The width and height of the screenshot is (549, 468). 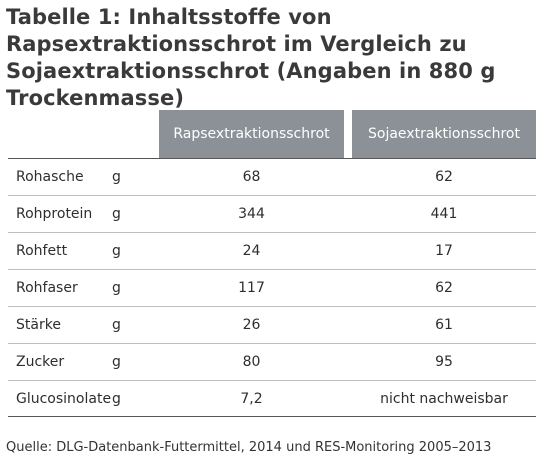 What do you see at coordinates (444, 324) in the screenshot?
I see `row-value-soja: 61` at bounding box center [444, 324].